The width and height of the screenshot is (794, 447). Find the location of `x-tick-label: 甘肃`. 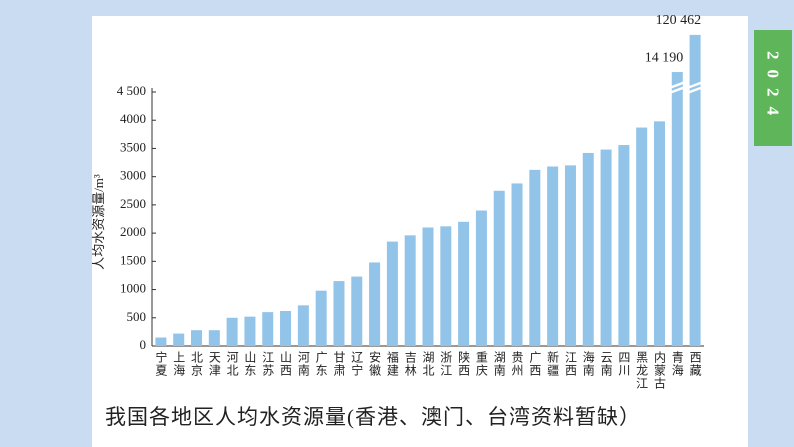

x-tick-label: 甘肃 is located at coordinates (339, 364).